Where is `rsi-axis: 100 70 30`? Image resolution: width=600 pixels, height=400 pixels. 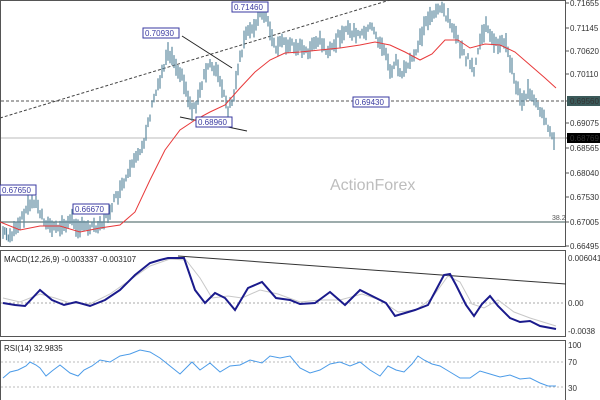
rsi-axis: 100 70 30 is located at coordinates (575, 367).